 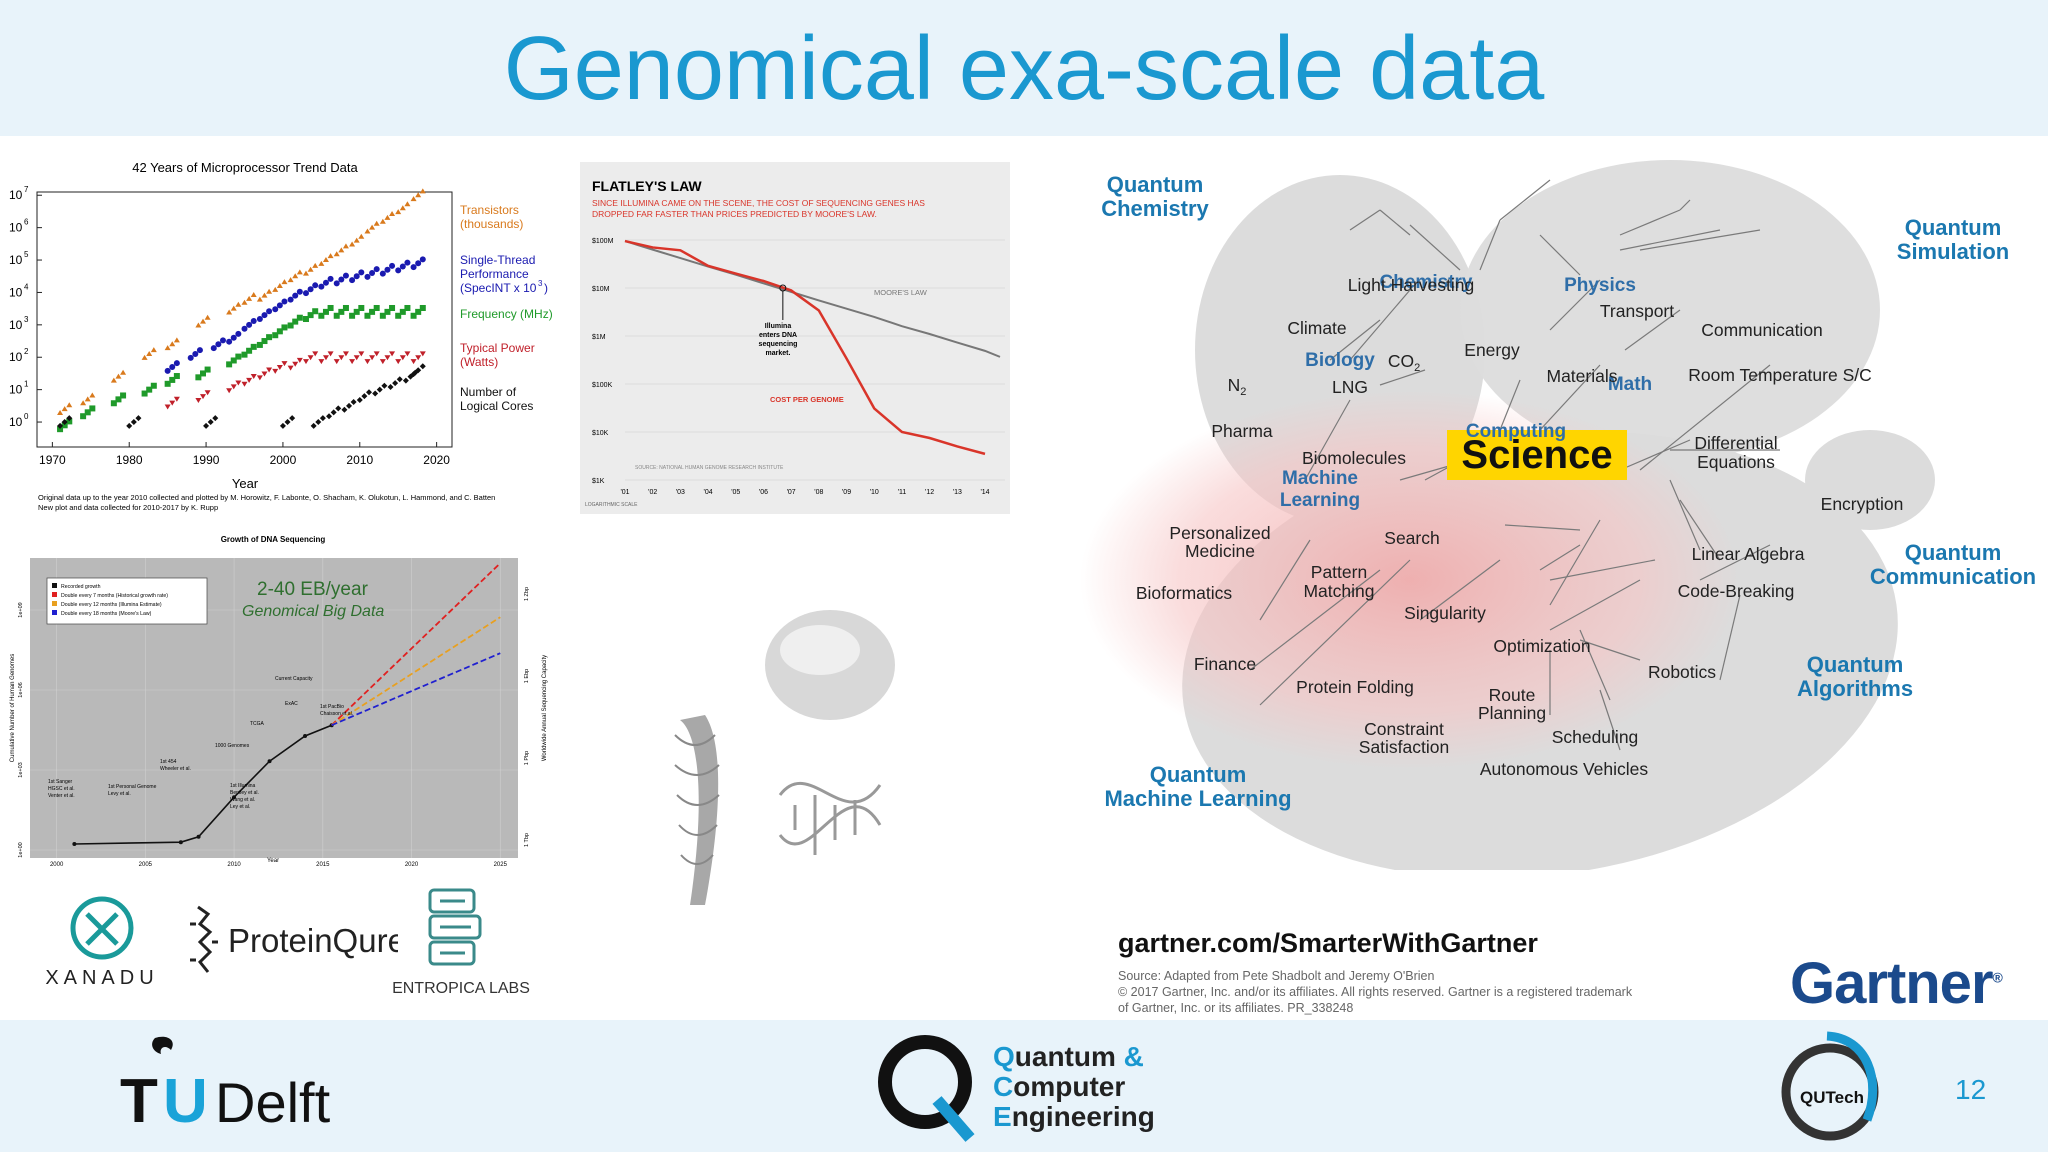 I want to click on proteinqure-logo: ProteinQure, so click(x=294, y=939).